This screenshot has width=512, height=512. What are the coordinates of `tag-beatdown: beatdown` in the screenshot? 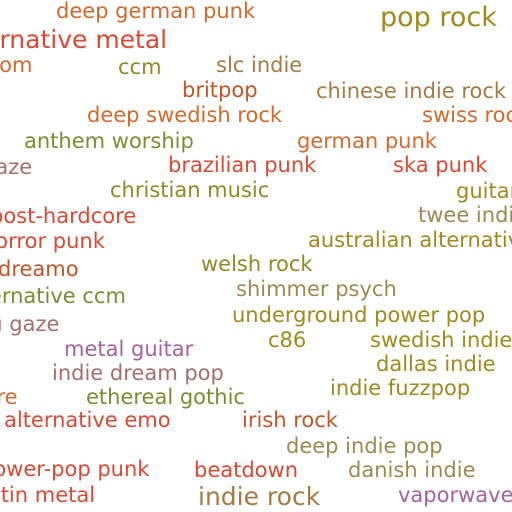 It's located at (246, 470).